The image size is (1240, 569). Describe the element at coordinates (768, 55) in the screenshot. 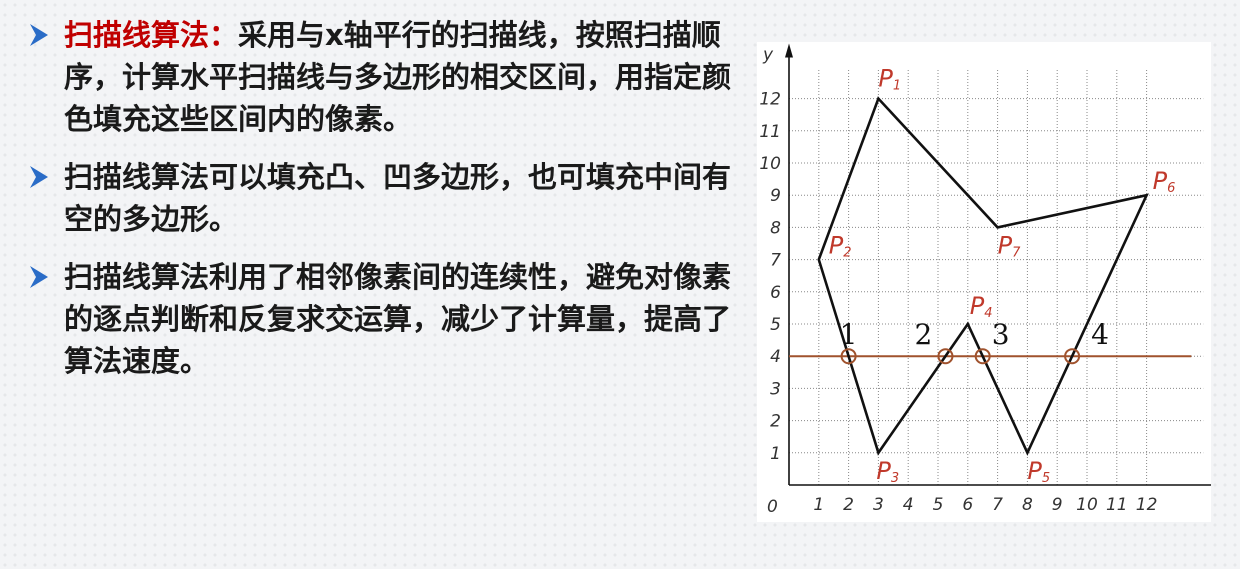

I see `y-axis-label: y` at that location.